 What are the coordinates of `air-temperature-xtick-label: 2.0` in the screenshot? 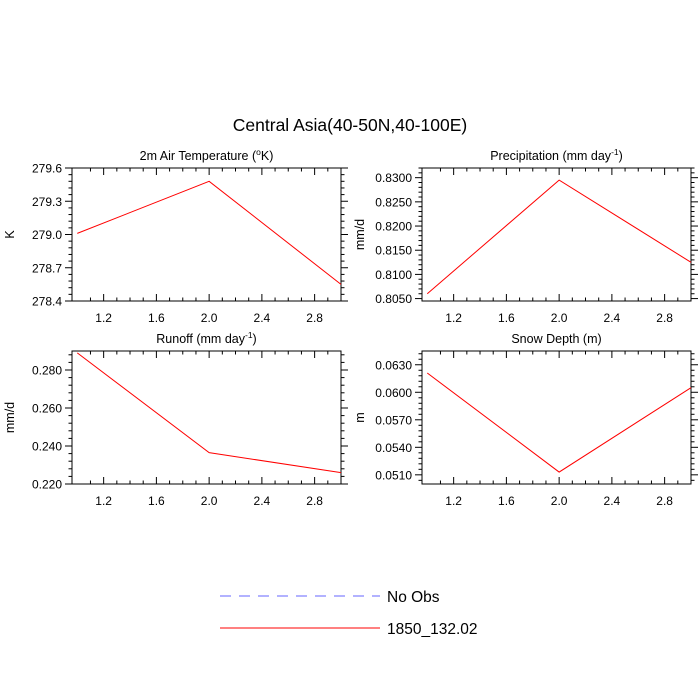 It's located at (209, 318).